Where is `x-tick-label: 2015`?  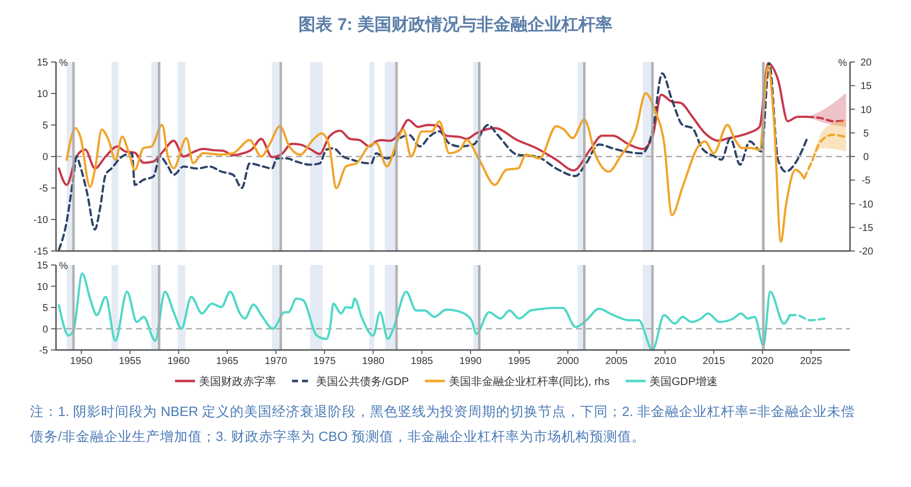 x-tick-label: 2015 is located at coordinates (714, 361).